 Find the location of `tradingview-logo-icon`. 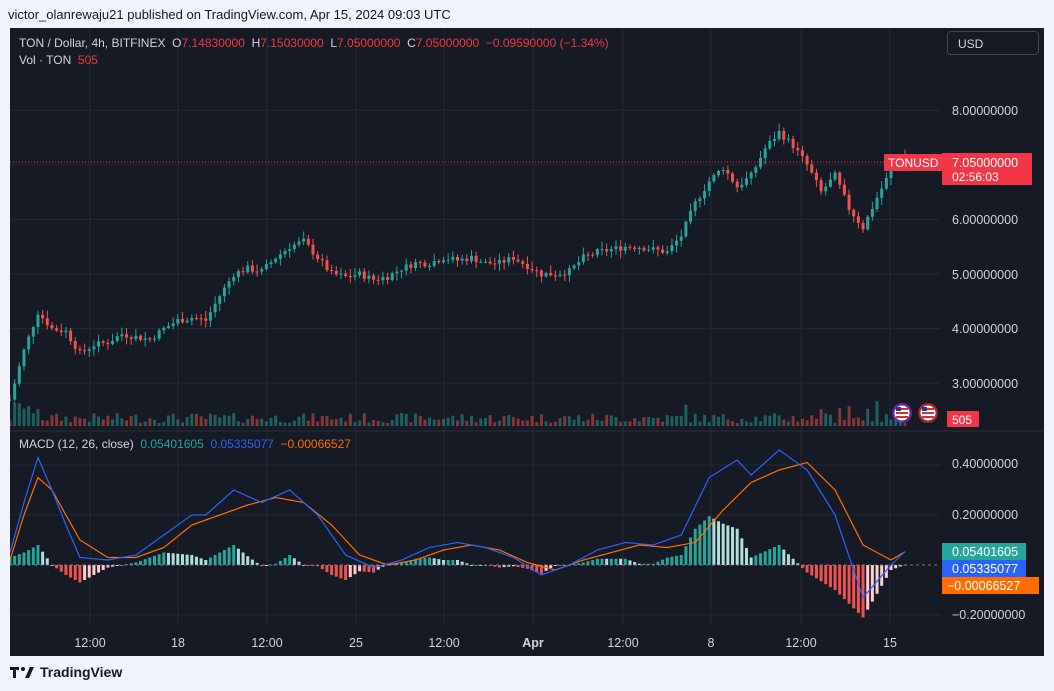

tradingview-logo-icon is located at coordinates (22, 672).